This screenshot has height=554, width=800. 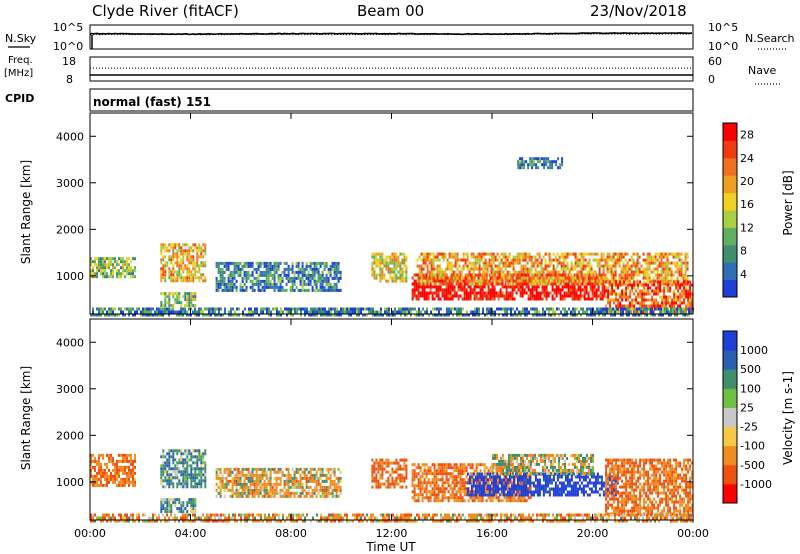 What do you see at coordinates (711, 79) in the screenshot?
I see `freq-right-bottom-tick: 0` at bounding box center [711, 79].